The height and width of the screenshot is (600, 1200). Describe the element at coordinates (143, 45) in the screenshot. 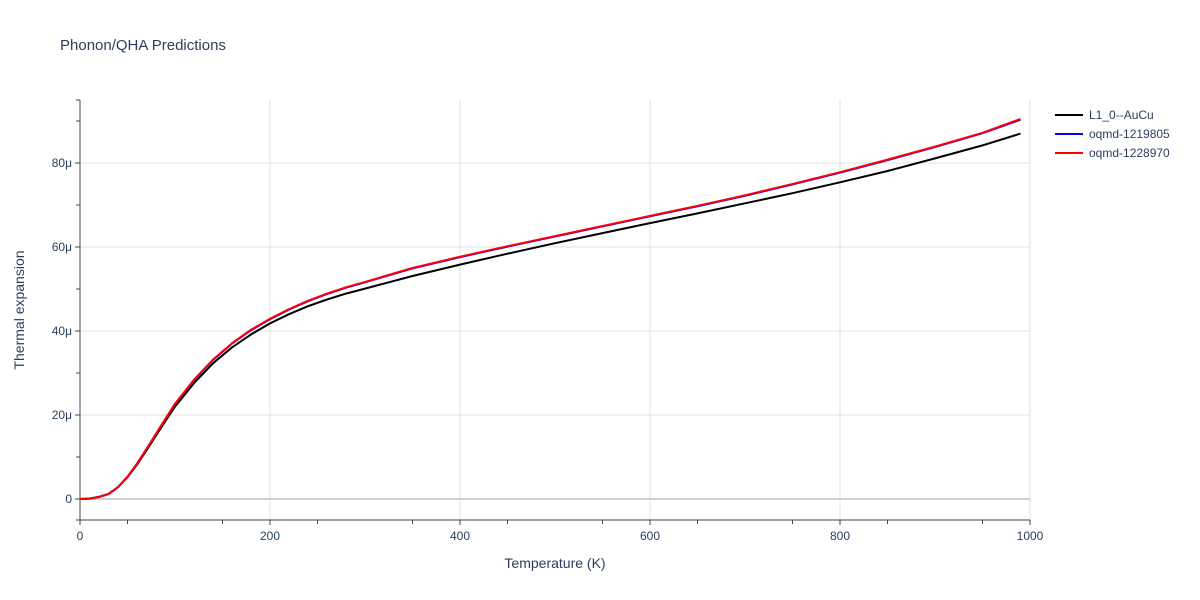

I see `chart-title: Phonon/QHA Predictions` at that location.